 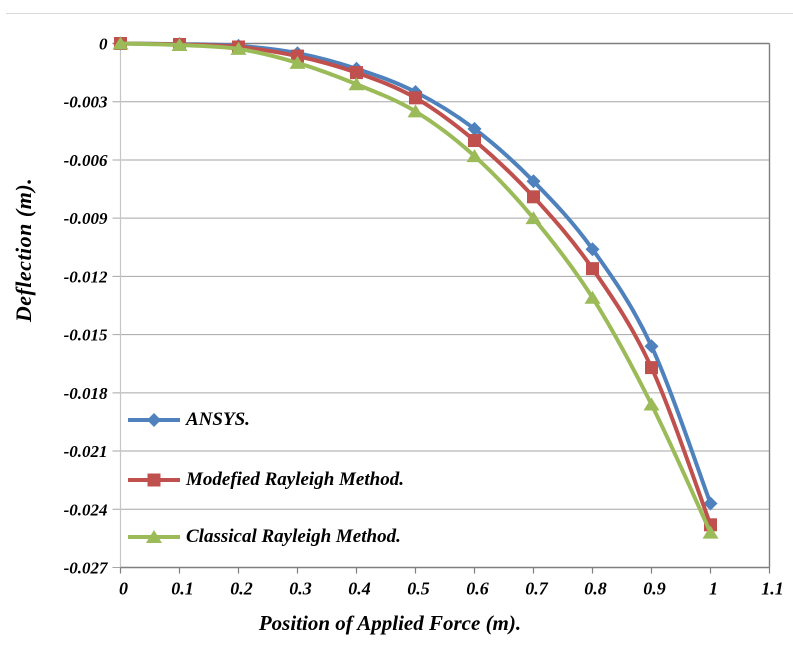 I want to click on x-tick-label: 0.5, so click(x=418, y=589).